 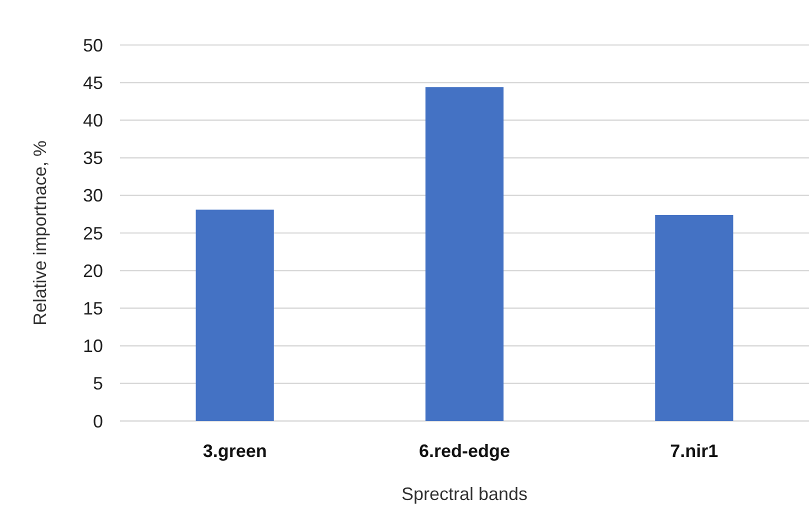 I want to click on y-tick-label: 15, so click(x=92, y=308).